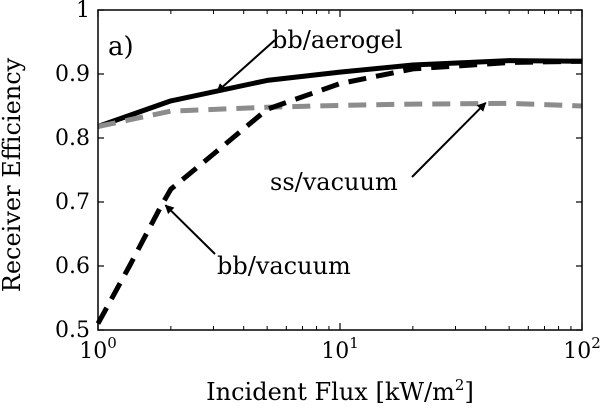 Image resolution: width=600 pixels, height=417 pixels. What do you see at coordinates (246, 66) in the screenshot?
I see `arrow-bb-aerogel` at bounding box center [246, 66].